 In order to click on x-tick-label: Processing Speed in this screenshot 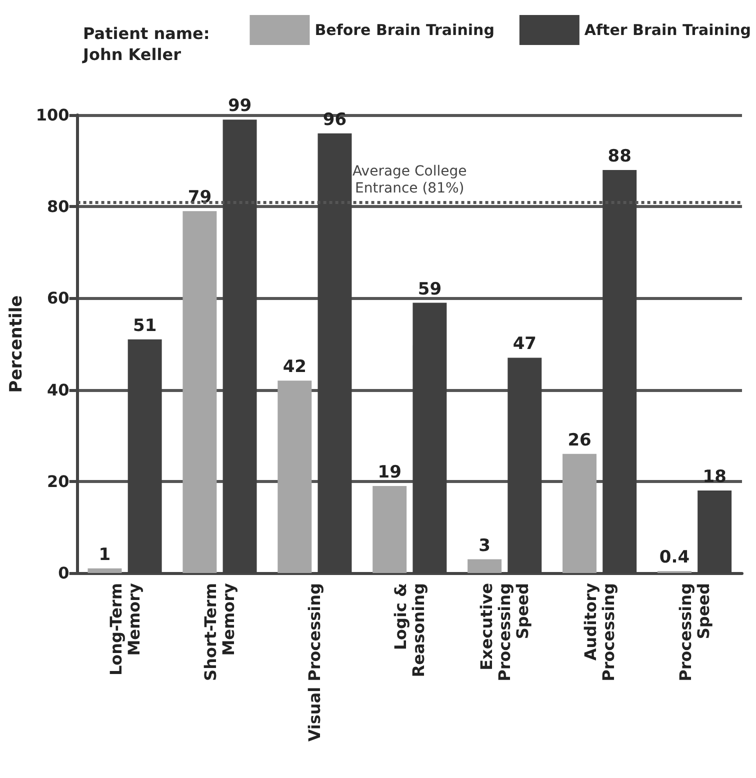, I will do `click(695, 632)`.